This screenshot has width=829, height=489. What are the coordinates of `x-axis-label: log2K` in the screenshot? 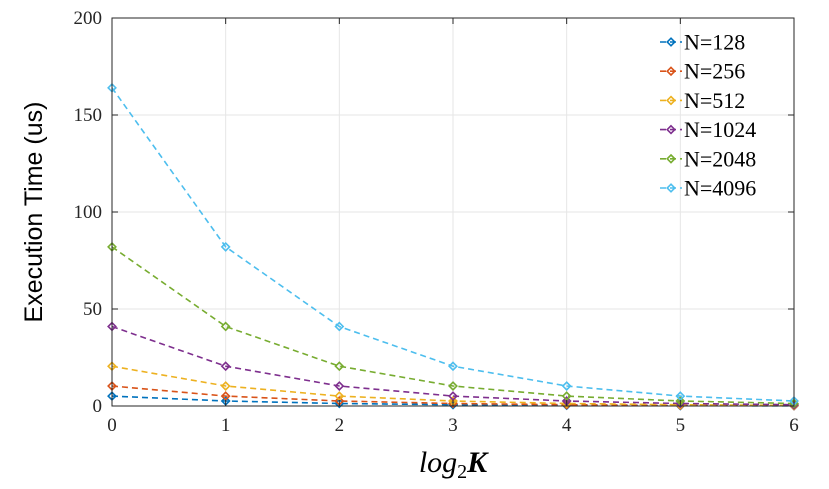 It's located at (454, 464).